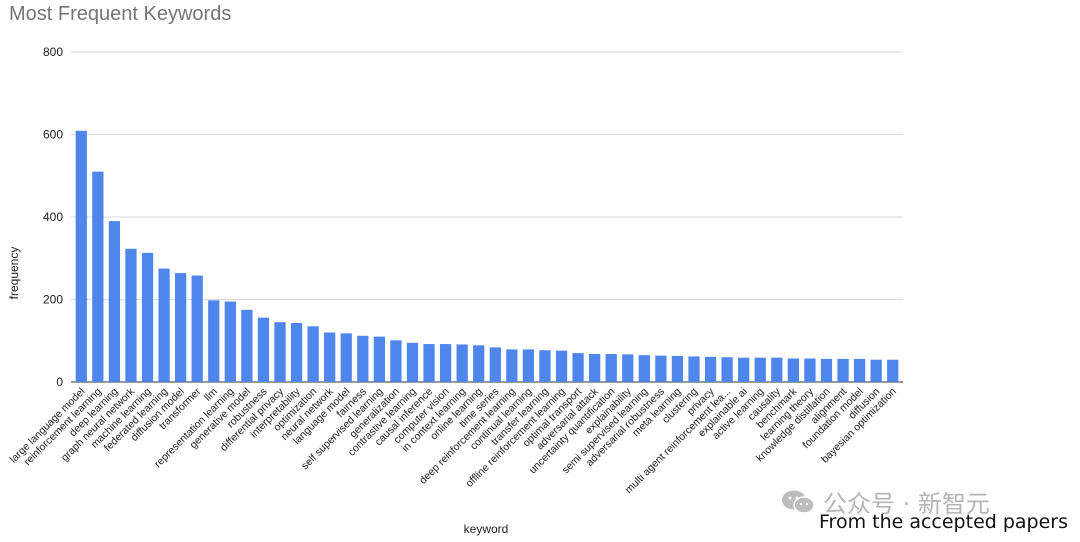 The height and width of the screenshot is (542, 1080). I want to click on y-tick-label: 0, so click(59, 382).